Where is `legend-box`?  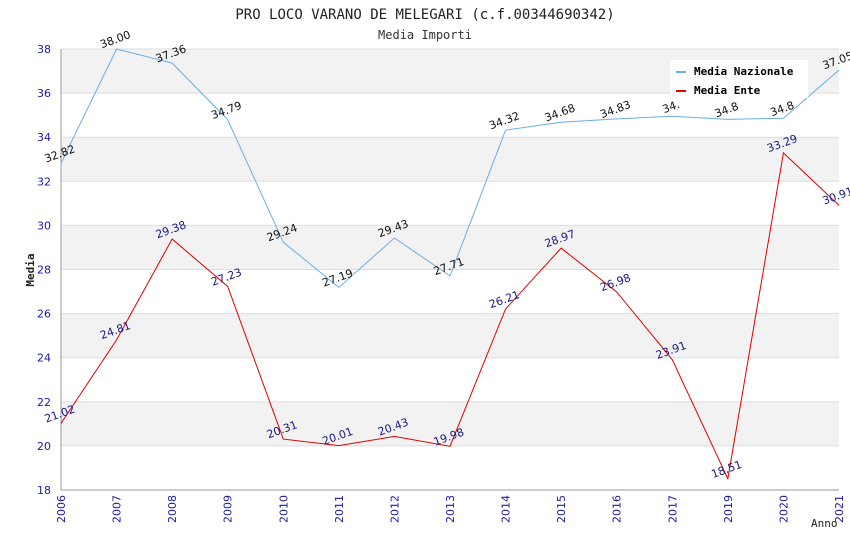
legend-box is located at coordinates (739, 79).